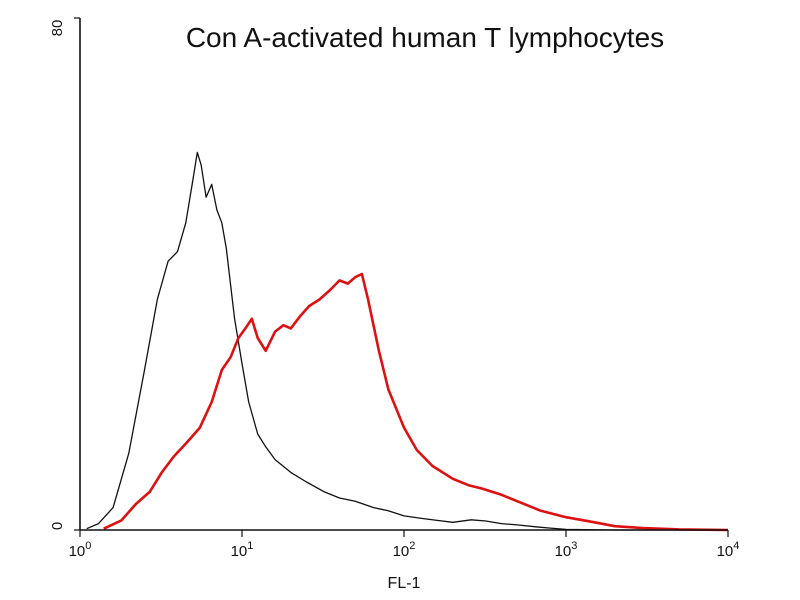 This screenshot has width=800, height=600. I want to click on x-ticks: 10⁰ 10¹ 10² 10³ 10⁴, so click(404, 545).